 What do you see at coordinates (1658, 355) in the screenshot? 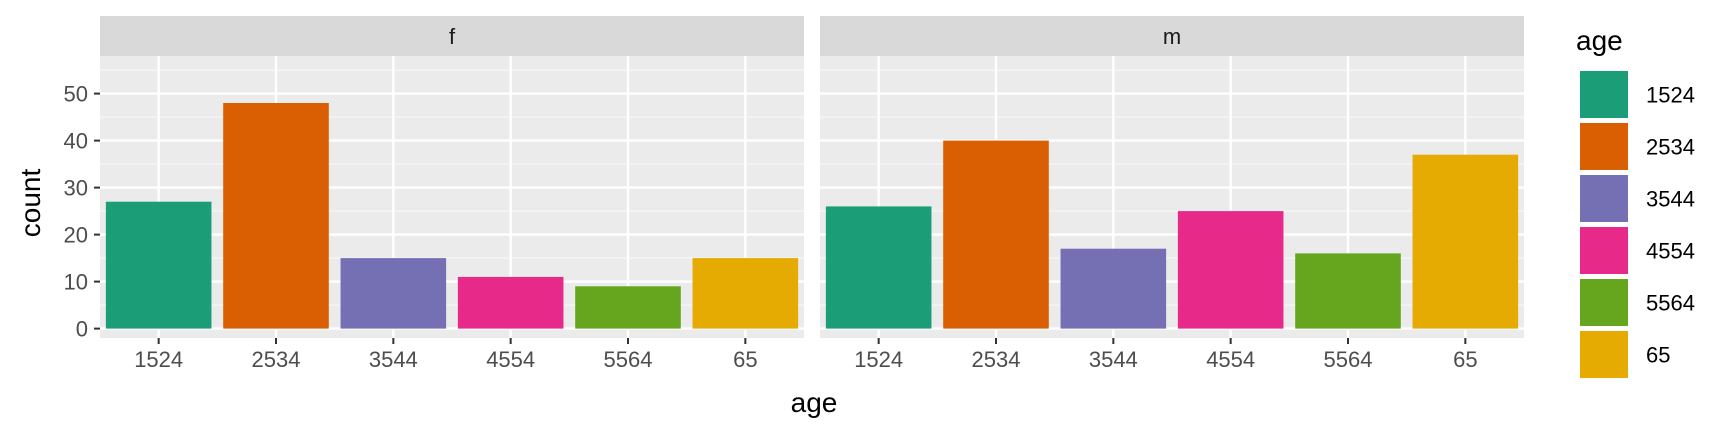
I see `legend-label: 65` at bounding box center [1658, 355].